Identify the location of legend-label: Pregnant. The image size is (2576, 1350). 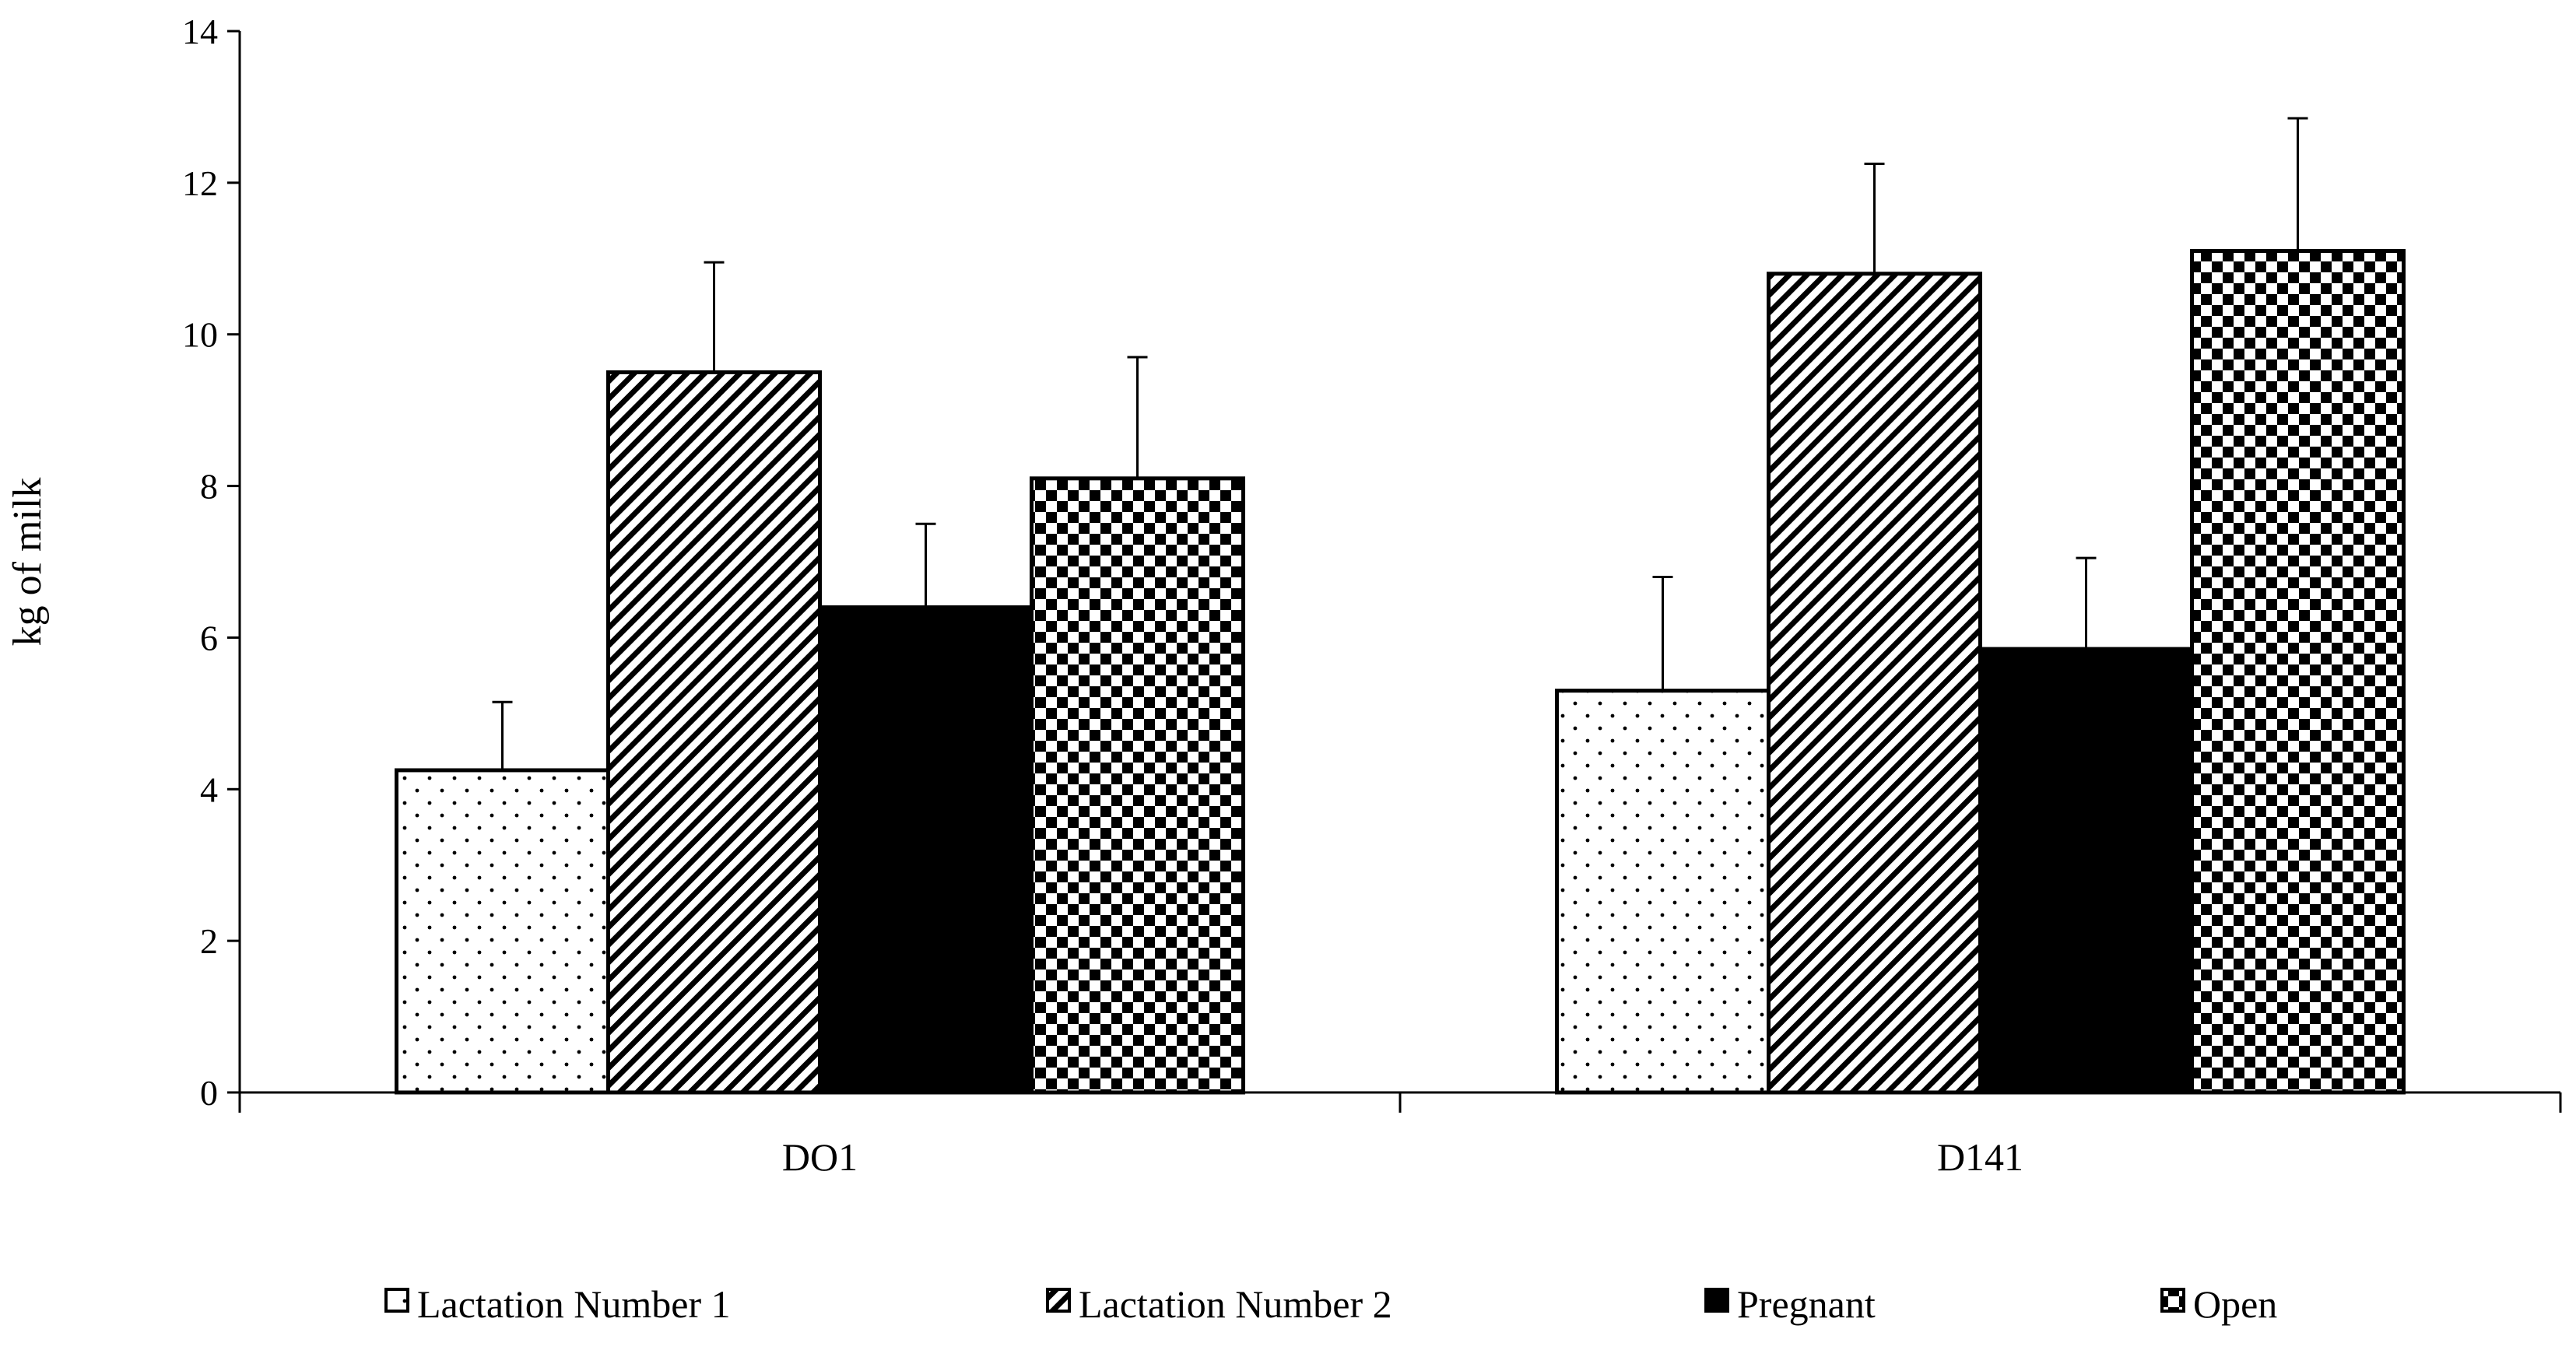
(1807, 1304).